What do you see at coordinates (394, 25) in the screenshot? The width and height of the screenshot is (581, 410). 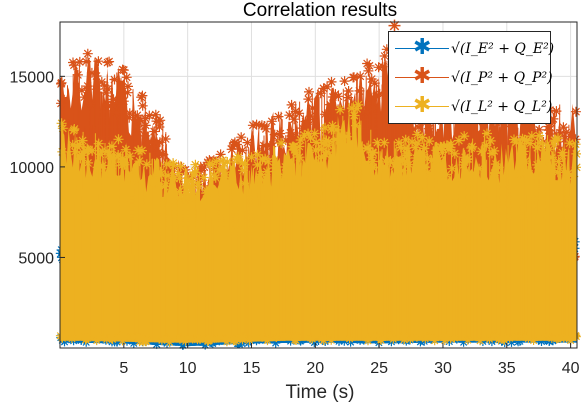 I see `peak-marker` at bounding box center [394, 25].